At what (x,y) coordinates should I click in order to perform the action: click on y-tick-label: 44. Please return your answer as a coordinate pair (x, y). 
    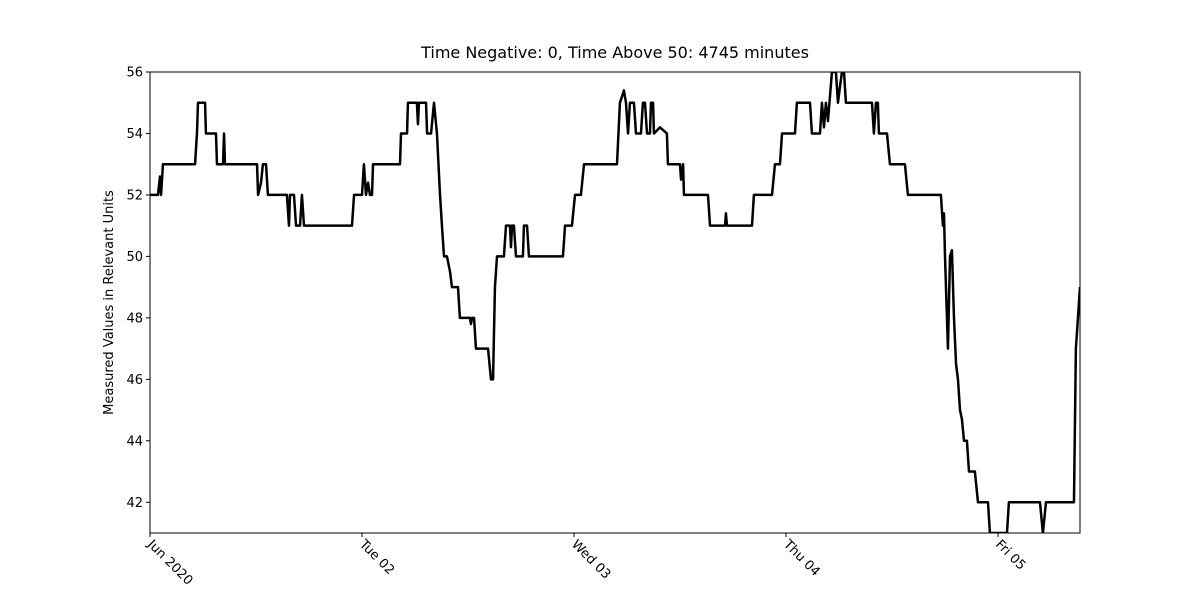
    Looking at the image, I should click on (134, 441).